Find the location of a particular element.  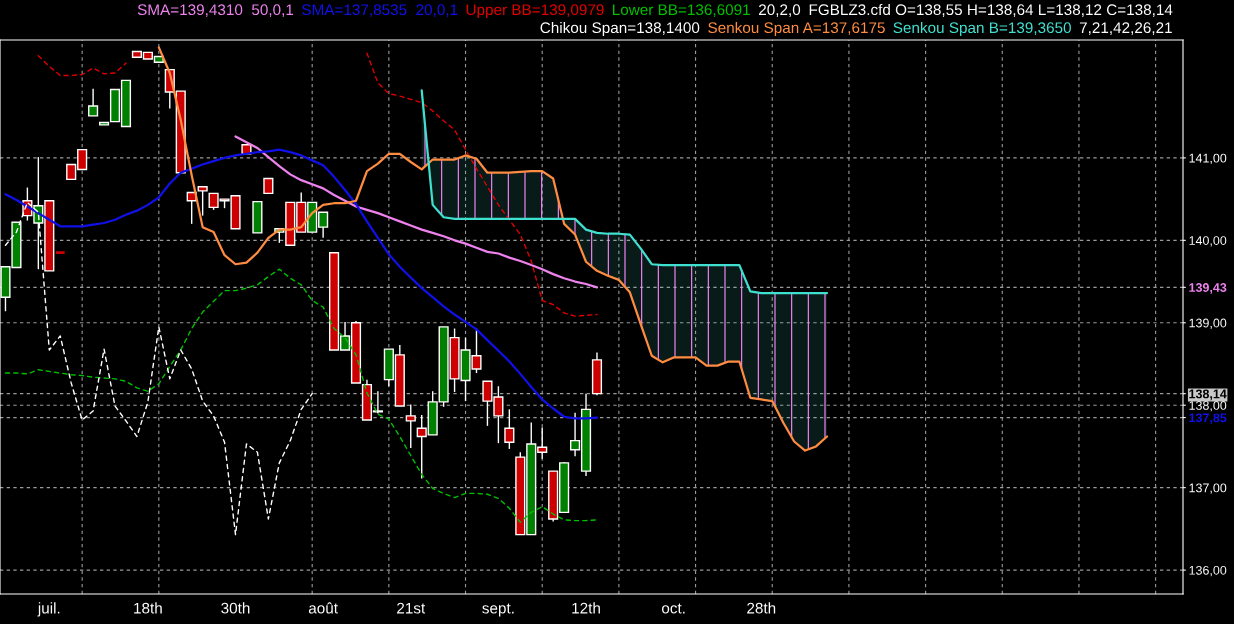

x-tick-label: sept. is located at coordinates (498, 610).